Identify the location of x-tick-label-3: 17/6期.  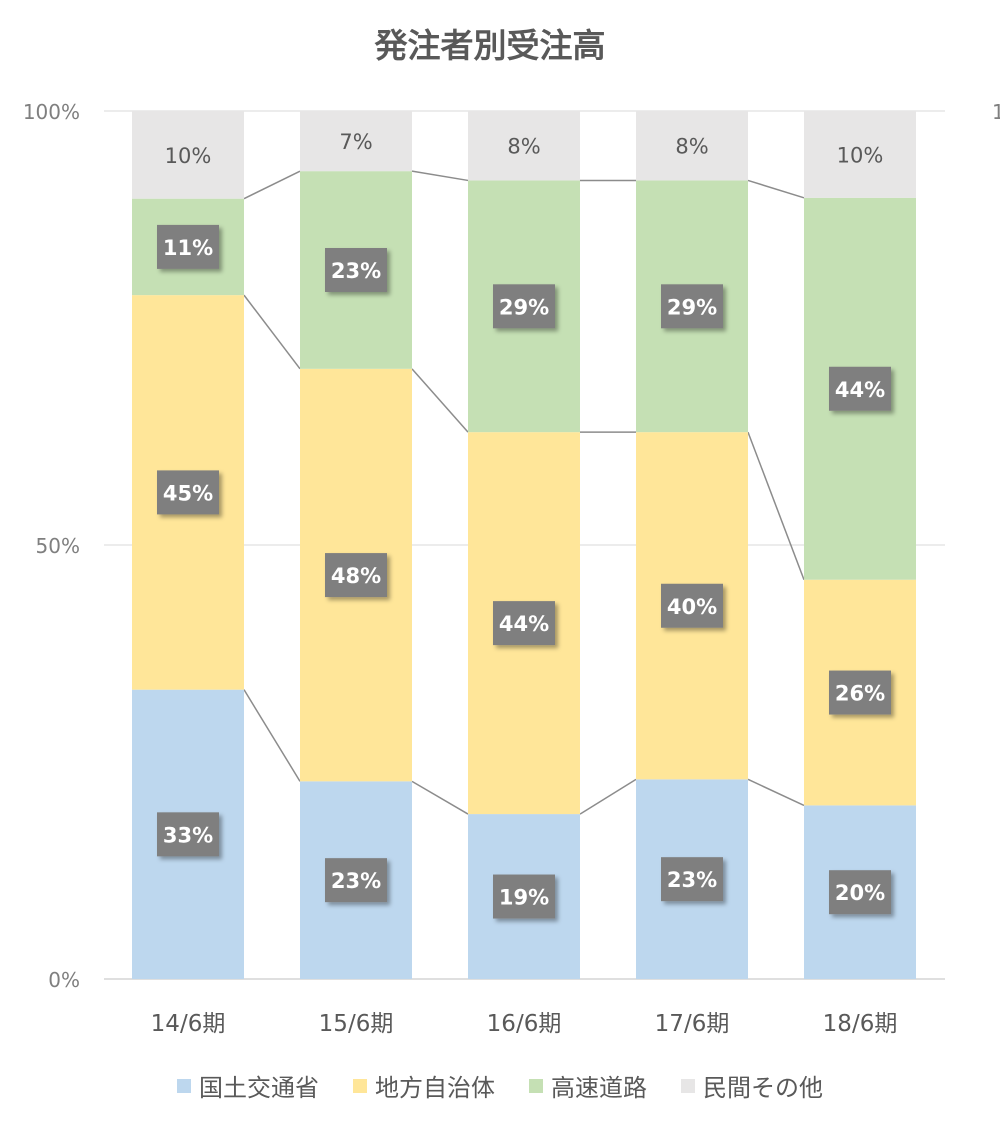
(692, 1024).